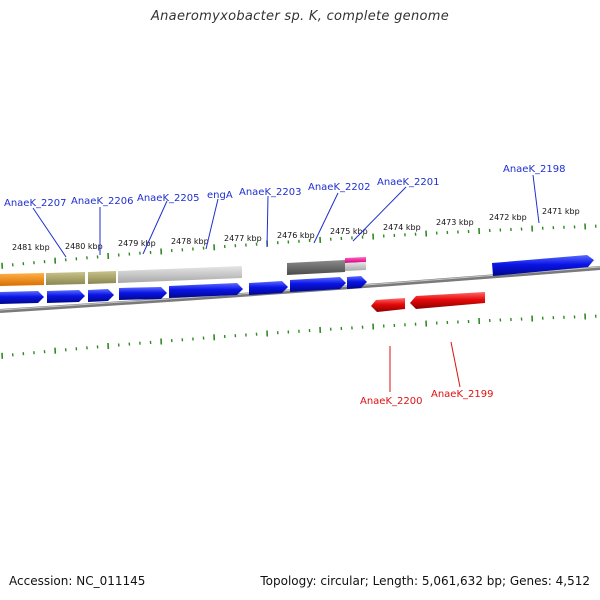 This screenshot has width=600, height=600. I want to click on gene-label-reverse: AnaeK_2200, so click(391, 401).